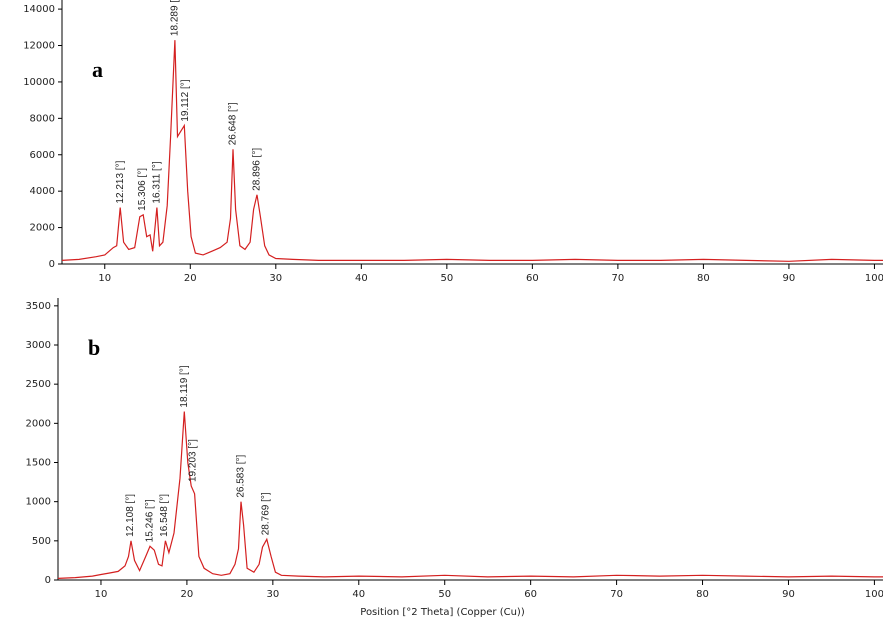 This screenshot has height=626, width=883. I want to click on peak-label: 19.112 [°], so click(185, 100).